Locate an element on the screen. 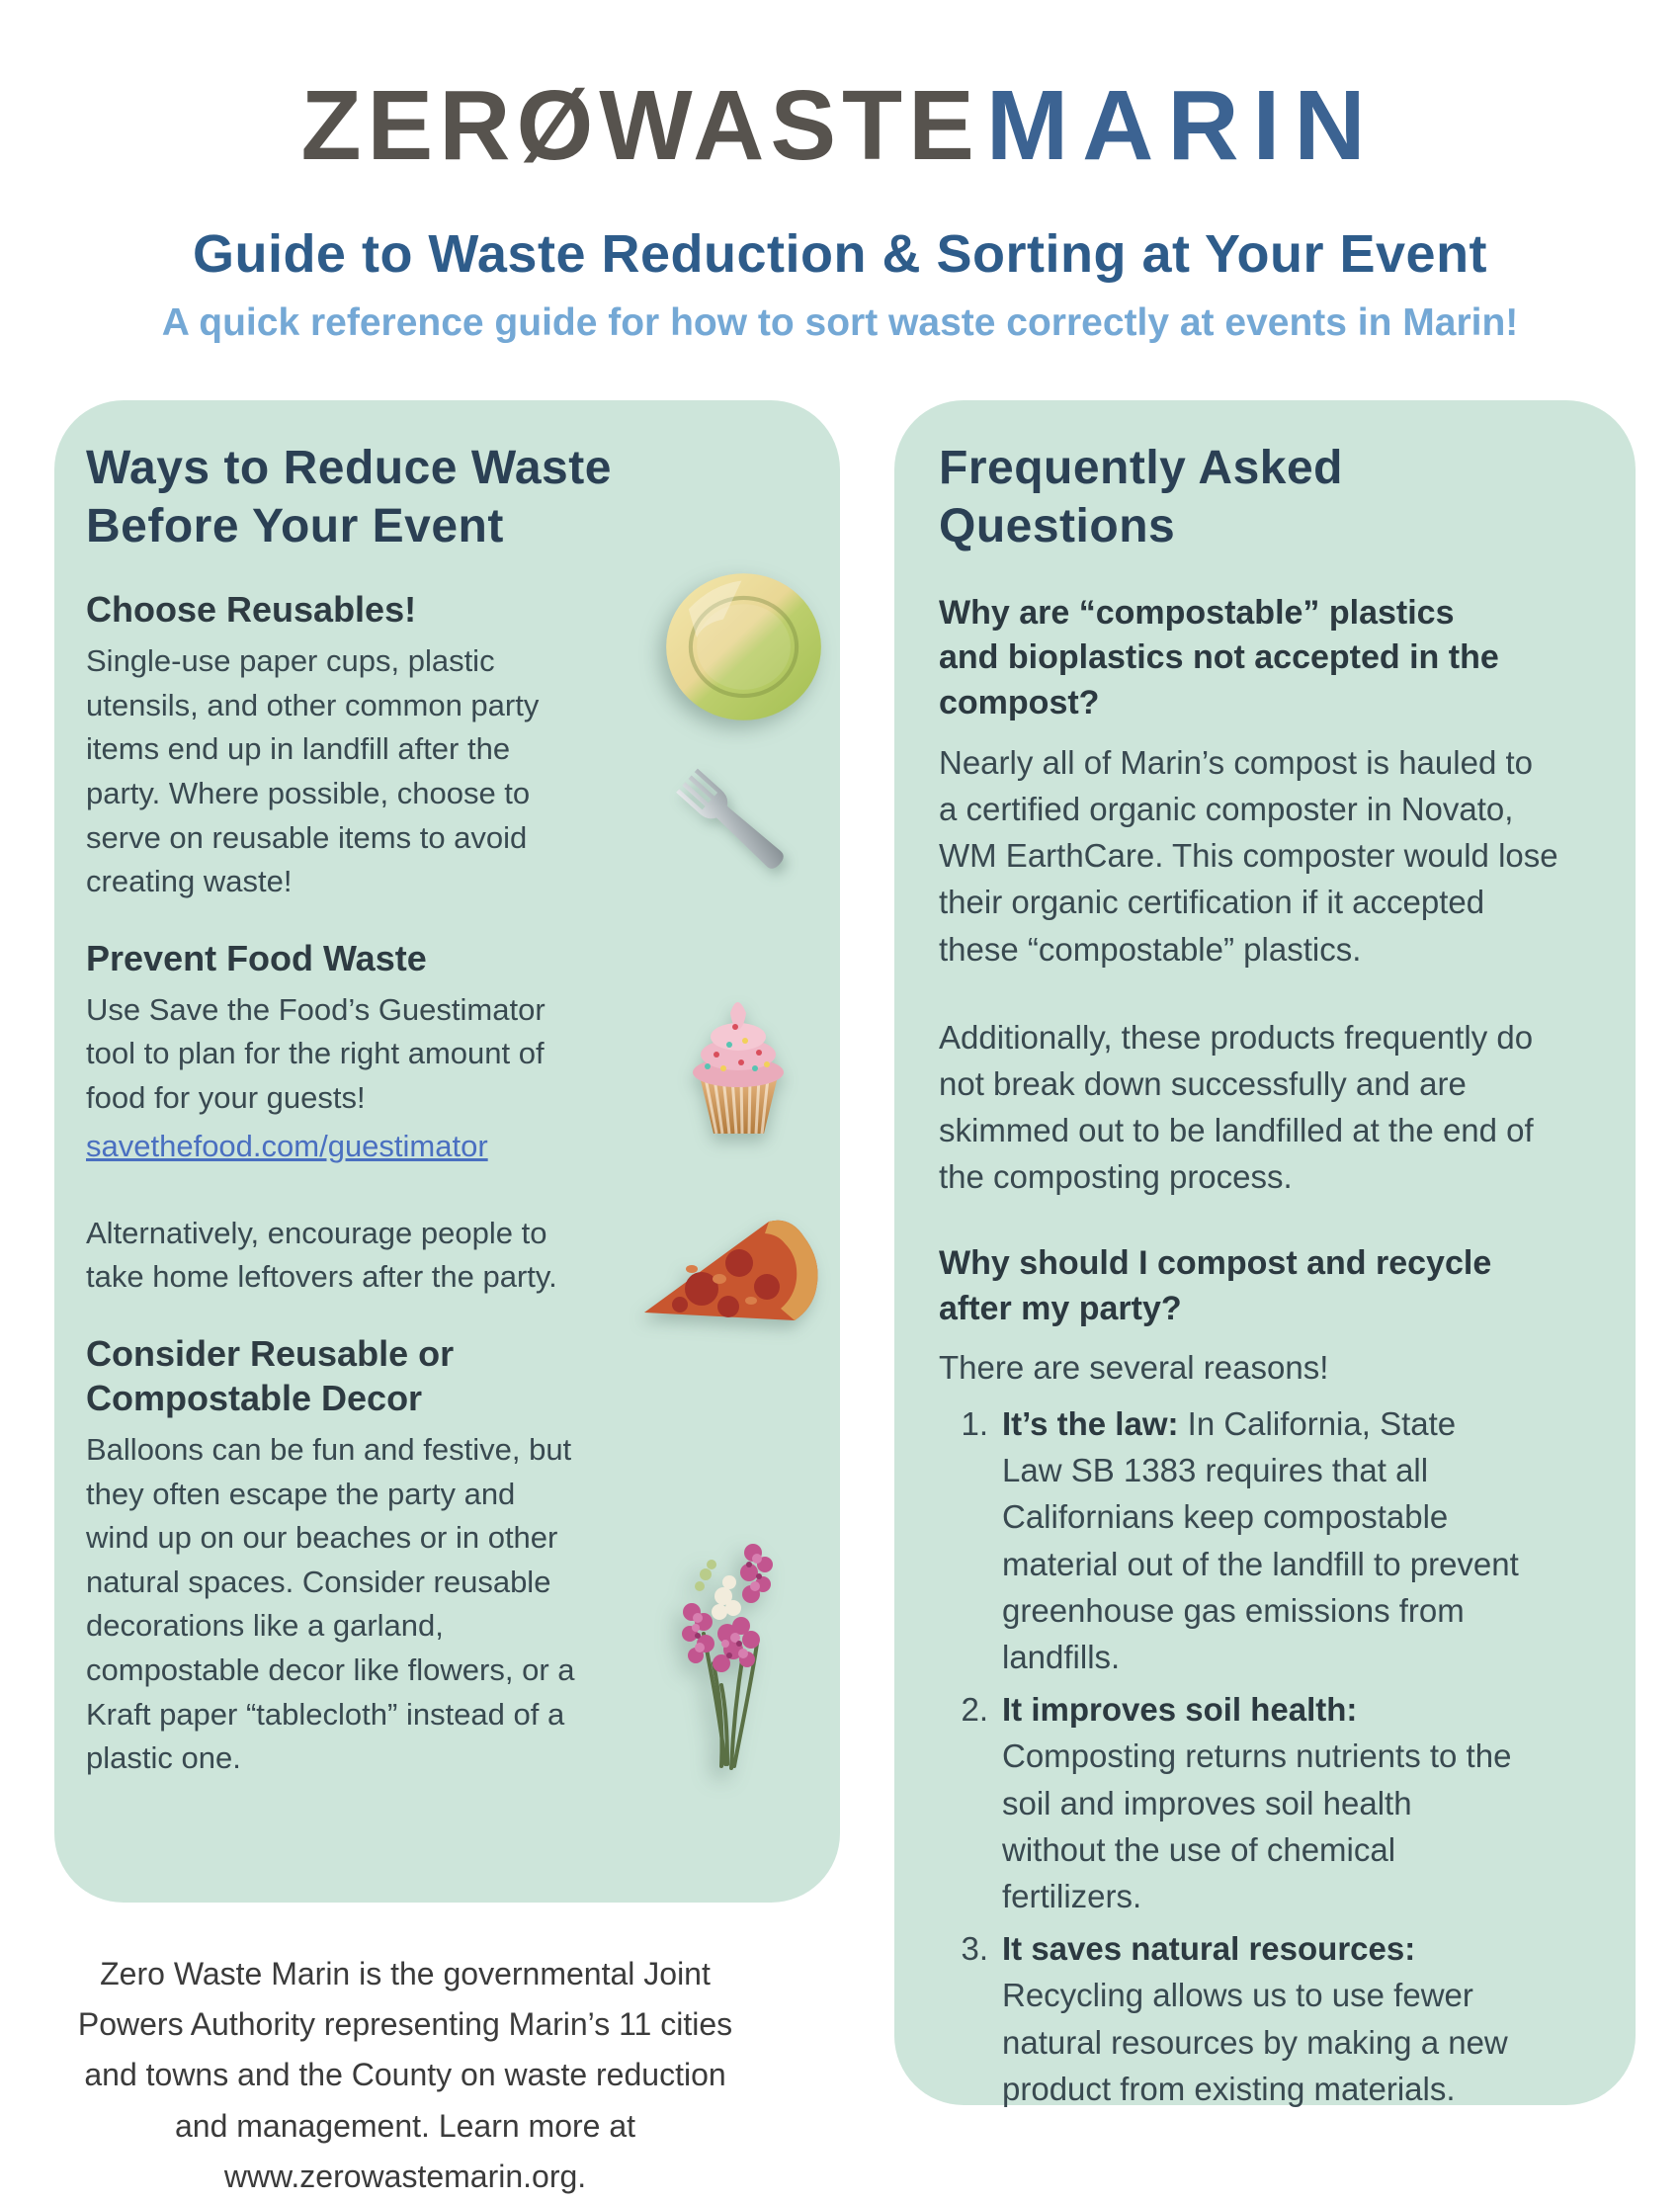 The image size is (1680, 2202). zero-waste-marin-logo: ZERØWASTEMARIN is located at coordinates (840, 126).